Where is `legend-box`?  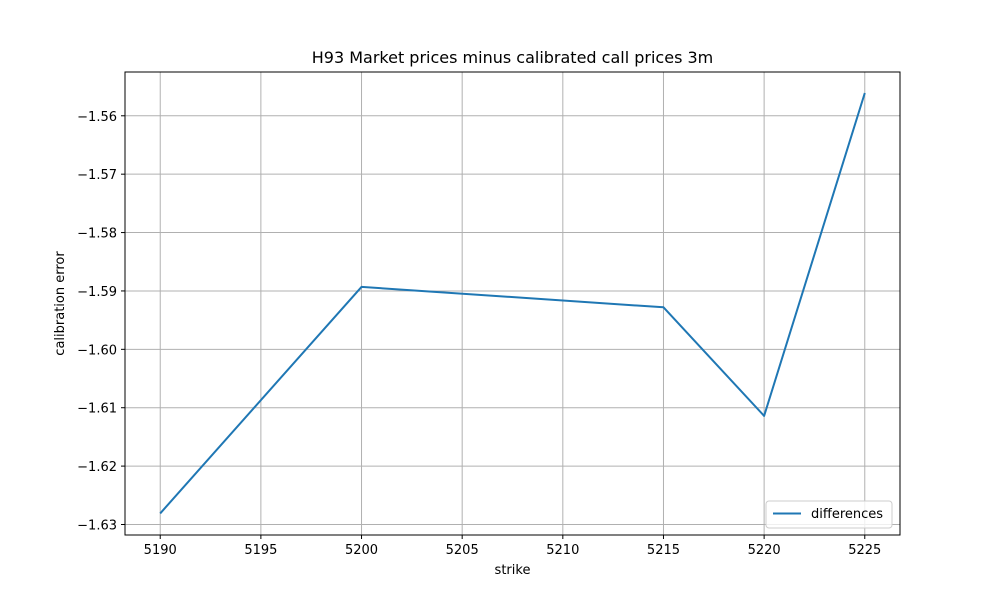
legend-box is located at coordinates (829, 514).